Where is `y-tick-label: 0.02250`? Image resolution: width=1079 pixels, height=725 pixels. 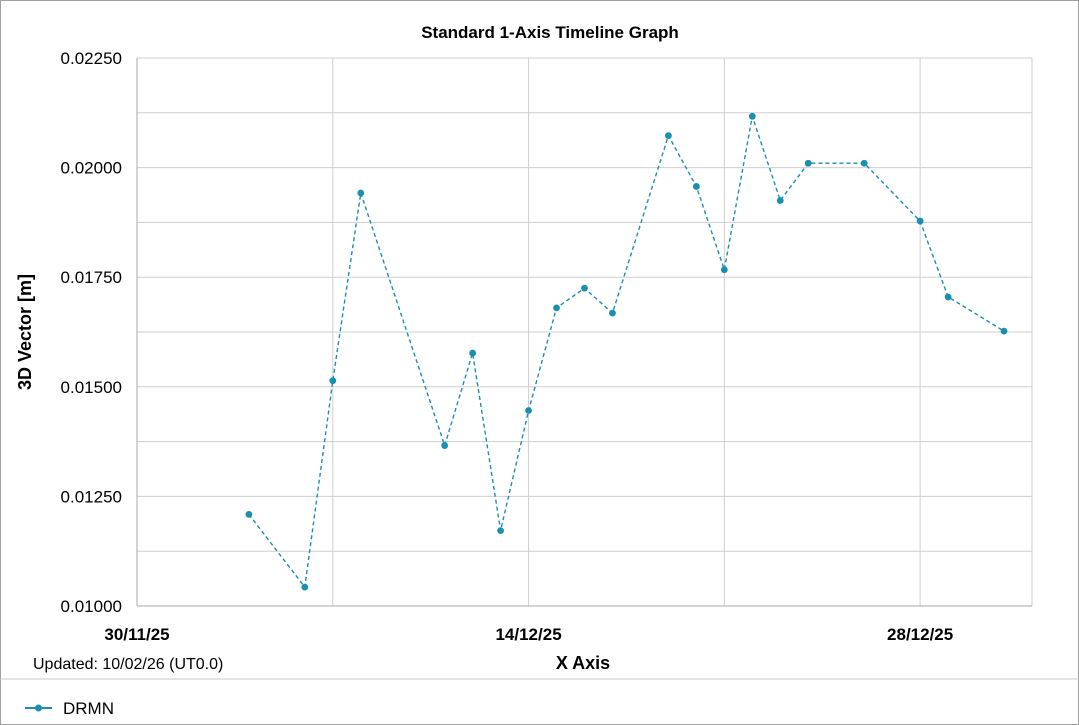 y-tick-label: 0.02250 is located at coordinates (91, 58).